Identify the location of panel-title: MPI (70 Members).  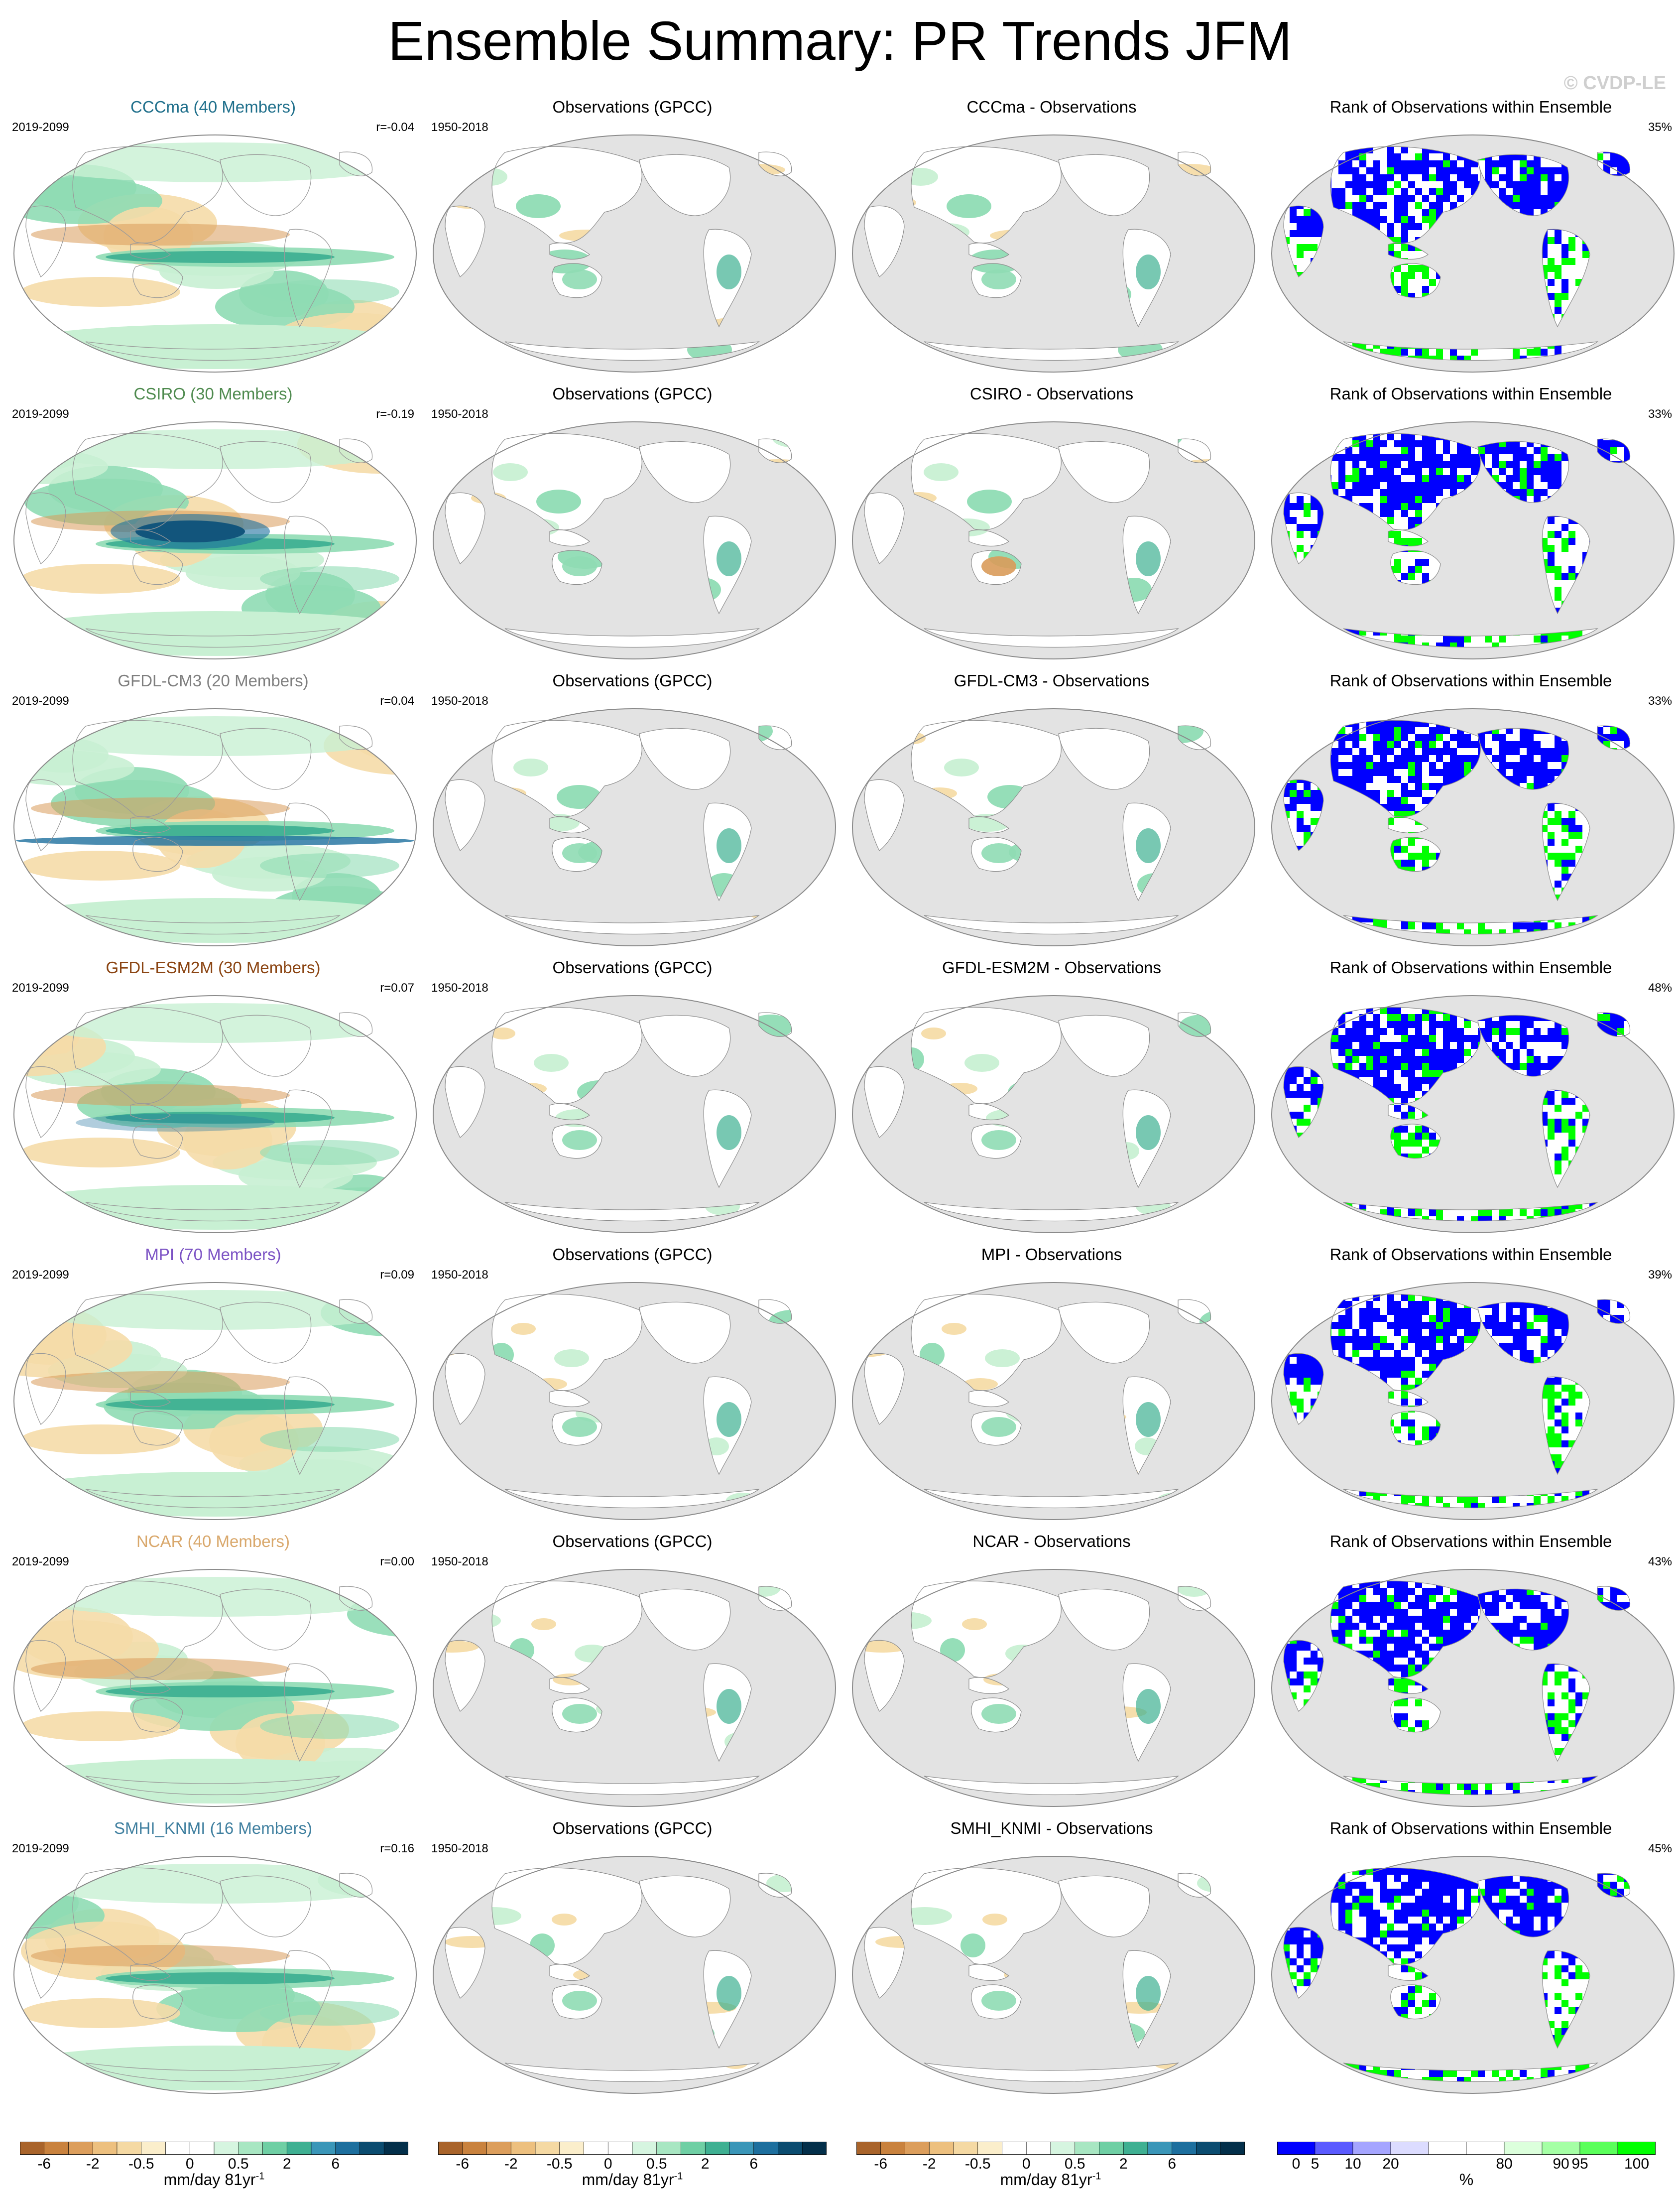
(213, 1254).